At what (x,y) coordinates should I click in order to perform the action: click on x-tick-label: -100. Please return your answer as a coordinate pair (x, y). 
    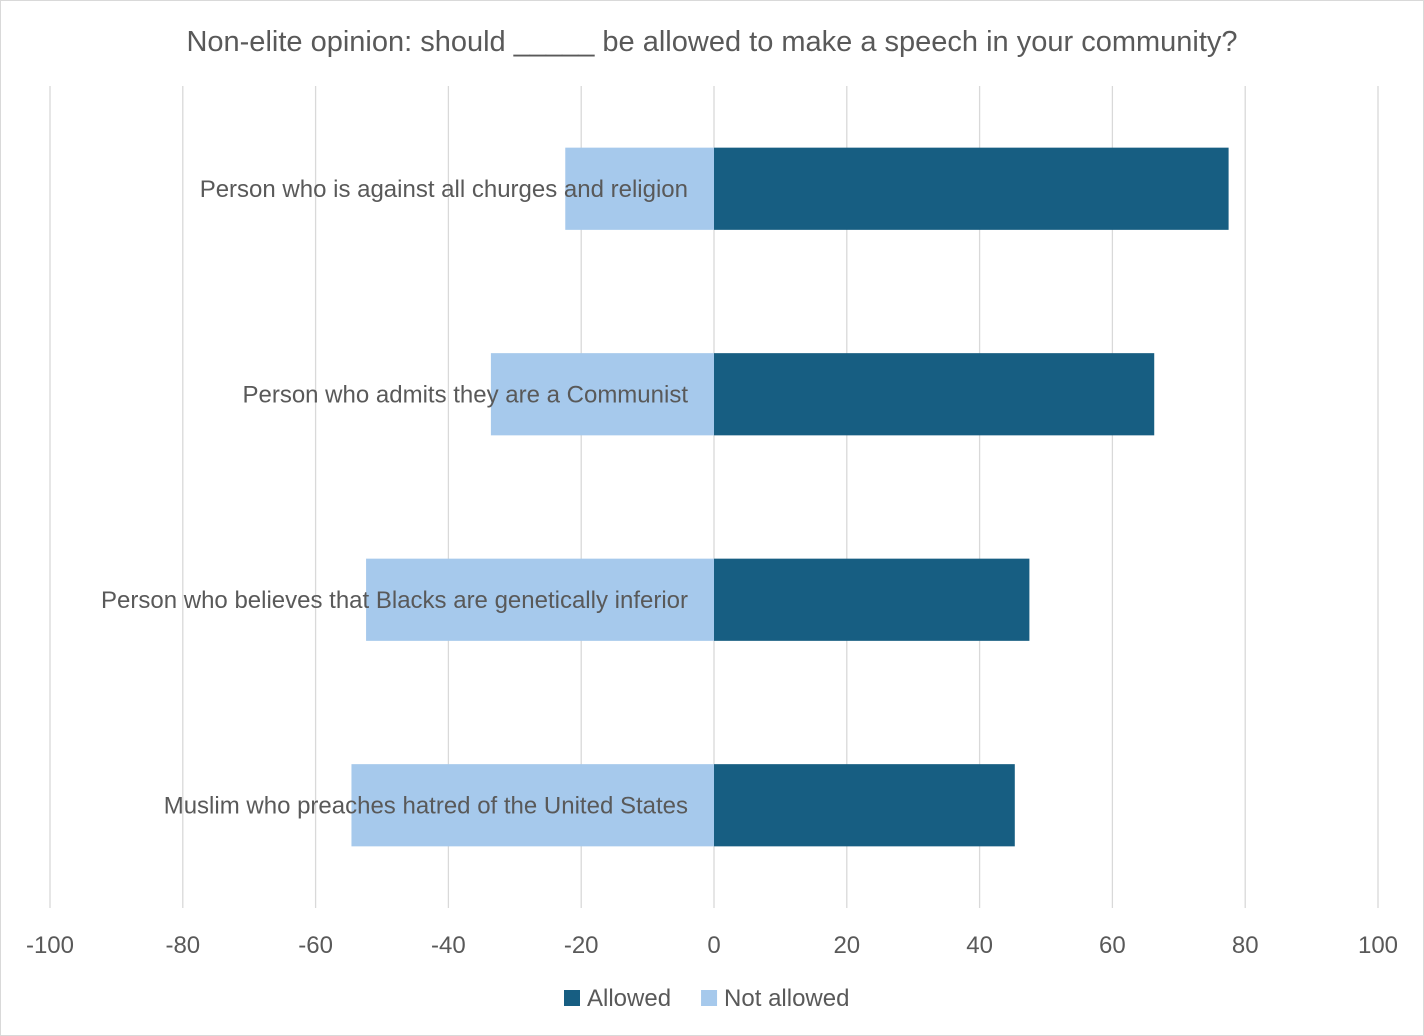
    Looking at the image, I should click on (50, 945).